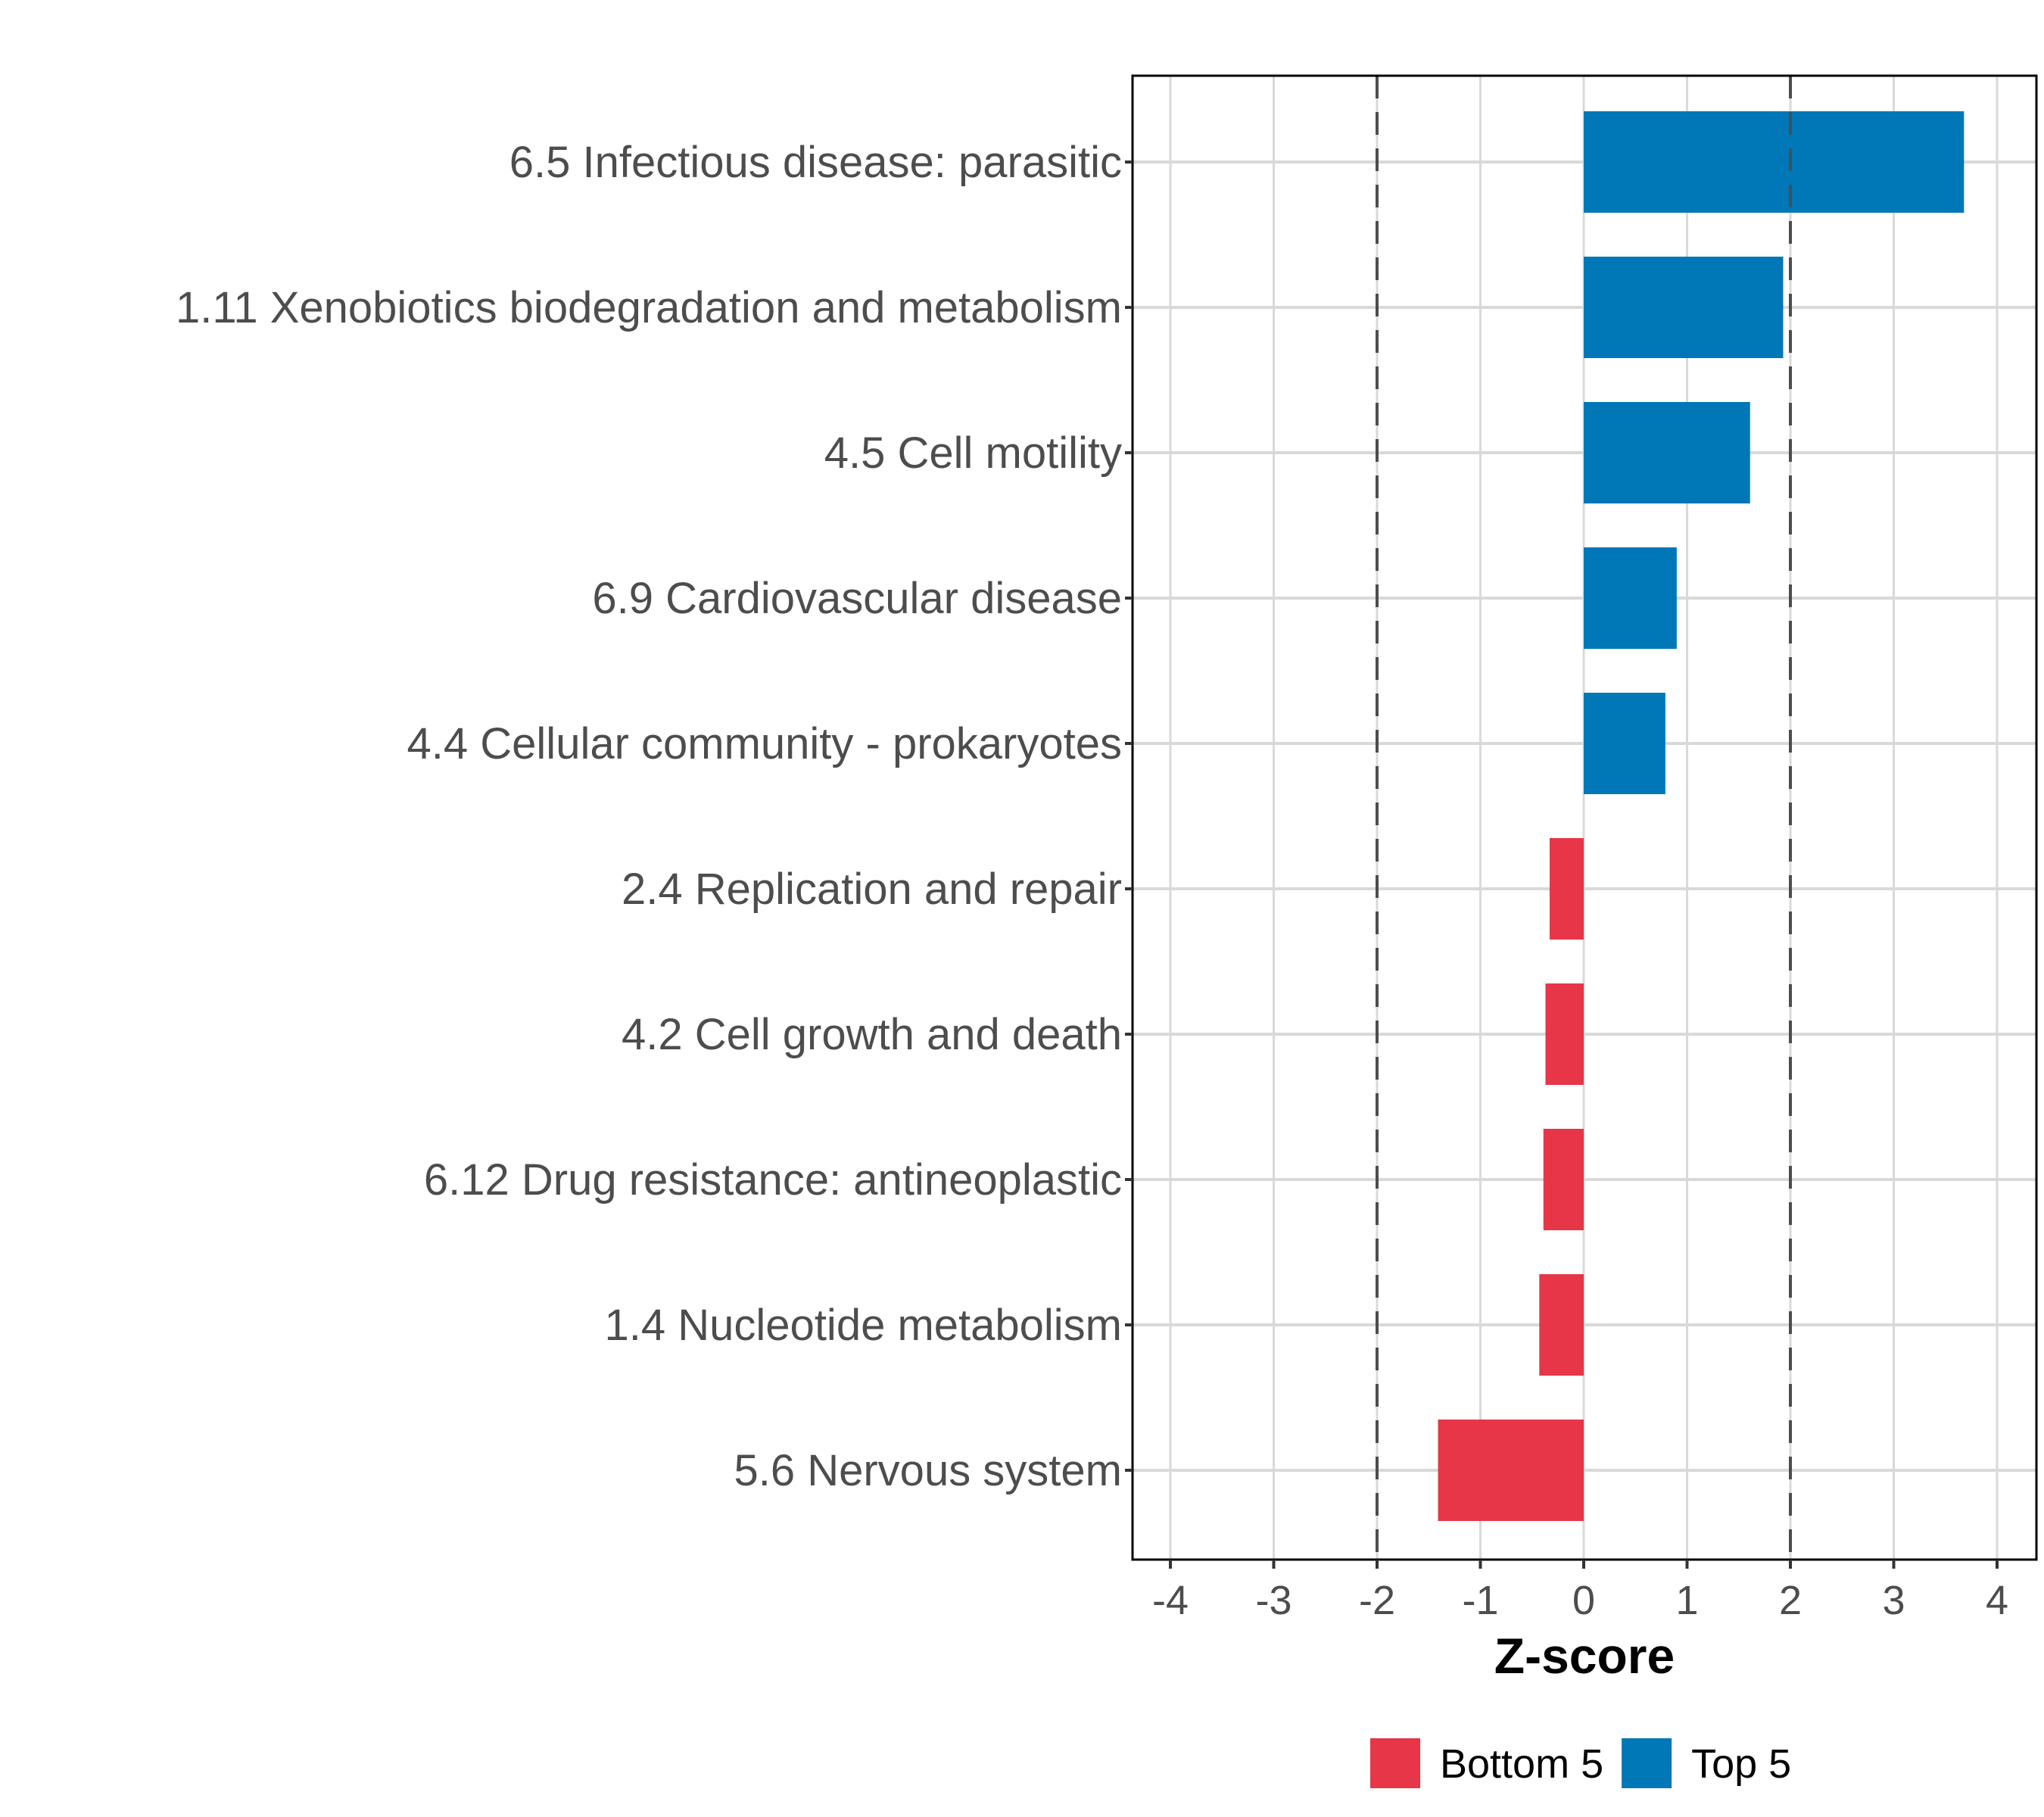 The image size is (2044, 1817). What do you see at coordinates (1584, 1656) in the screenshot?
I see `x-axis-title: Z-score` at bounding box center [1584, 1656].